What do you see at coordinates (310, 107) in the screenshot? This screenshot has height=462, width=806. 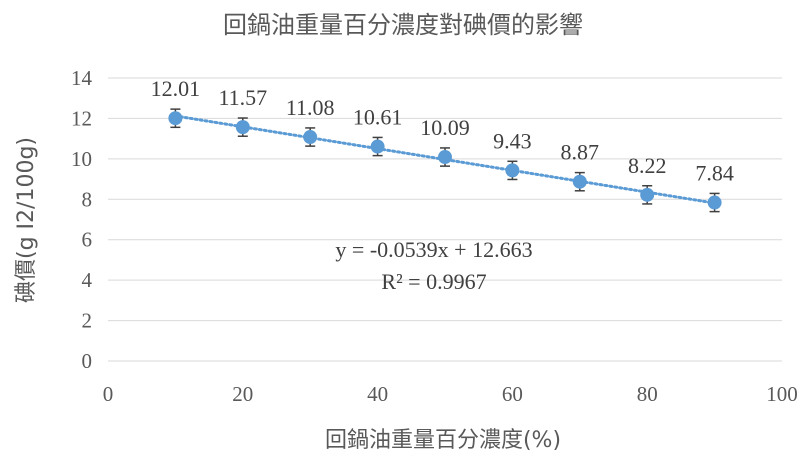 I see `data-label: 11.08` at bounding box center [310, 107].